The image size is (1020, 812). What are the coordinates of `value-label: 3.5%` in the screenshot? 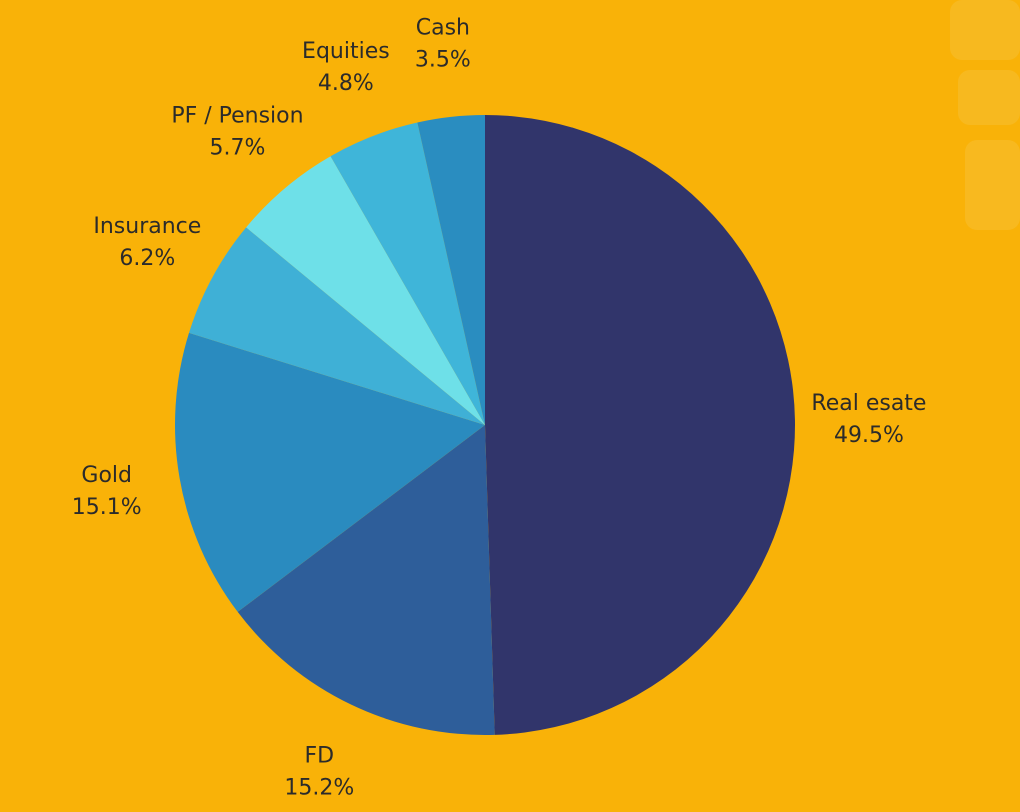 It's located at (443, 59).